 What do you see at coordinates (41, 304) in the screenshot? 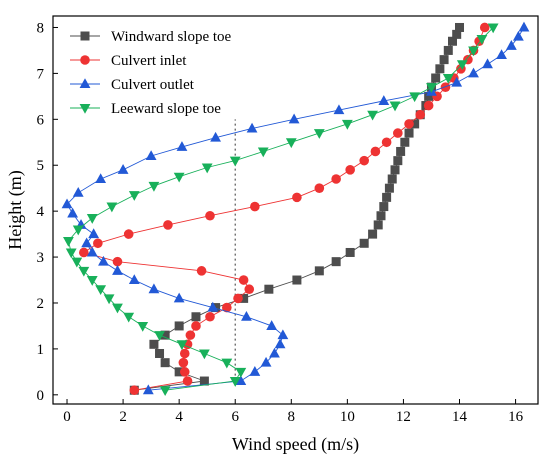
I see `y-tick-label: 2` at bounding box center [41, 304].